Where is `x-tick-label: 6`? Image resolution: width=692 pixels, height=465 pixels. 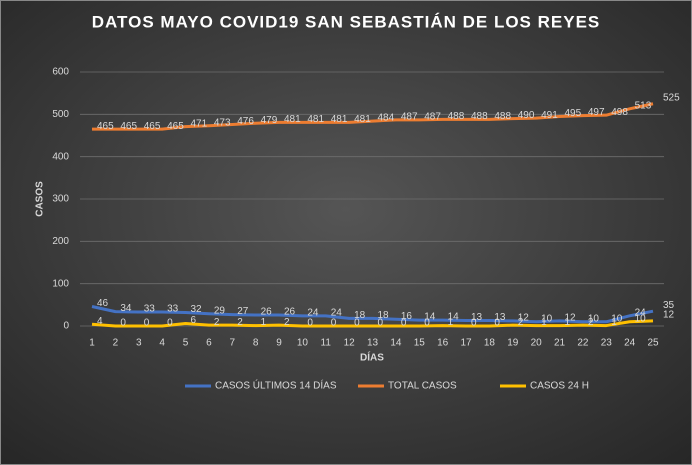
x-tick-label: 6 is located at coordinates (209, 343).